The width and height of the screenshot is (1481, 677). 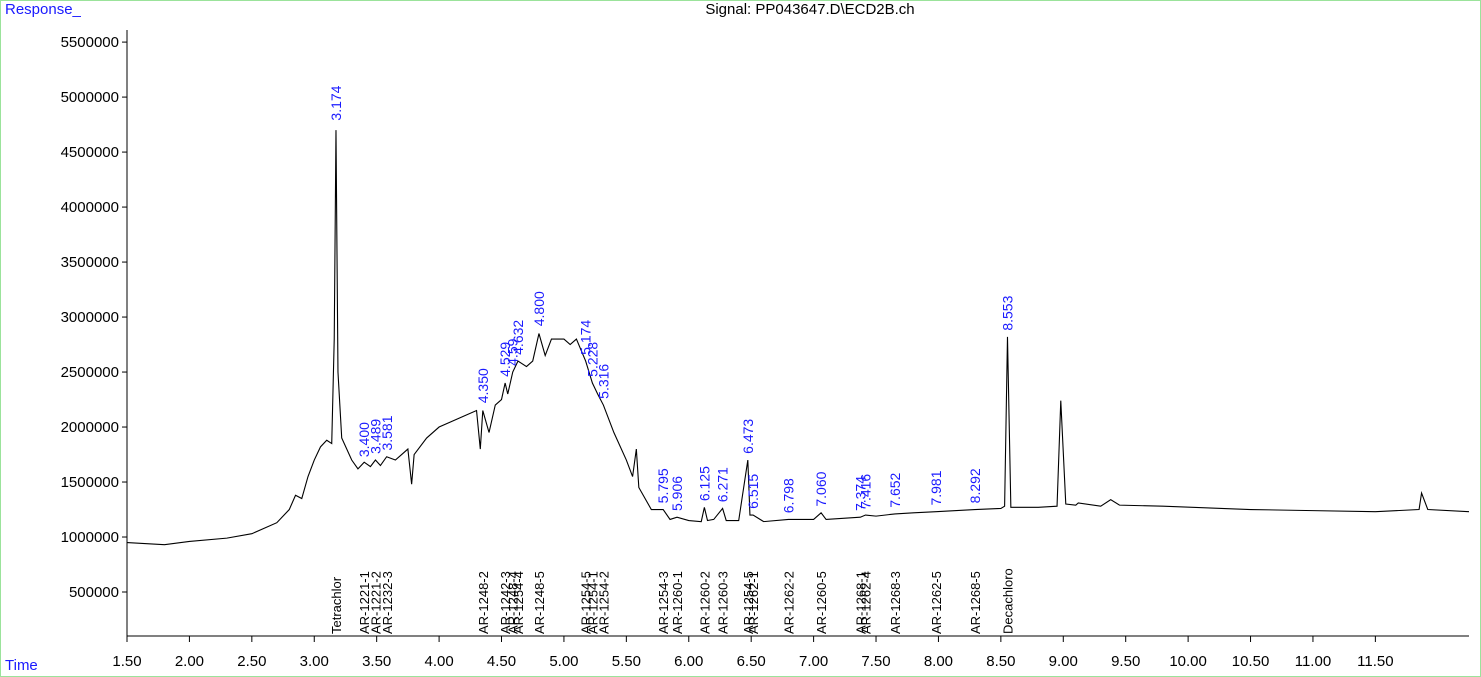 I want to click on peak-label: 3.174, so click(x=336, y=102).